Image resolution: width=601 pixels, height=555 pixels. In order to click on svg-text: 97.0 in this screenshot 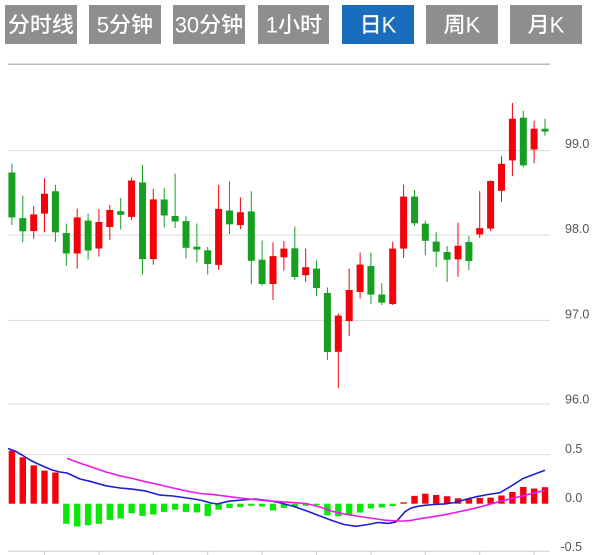, I will do `click(577, 314)`.